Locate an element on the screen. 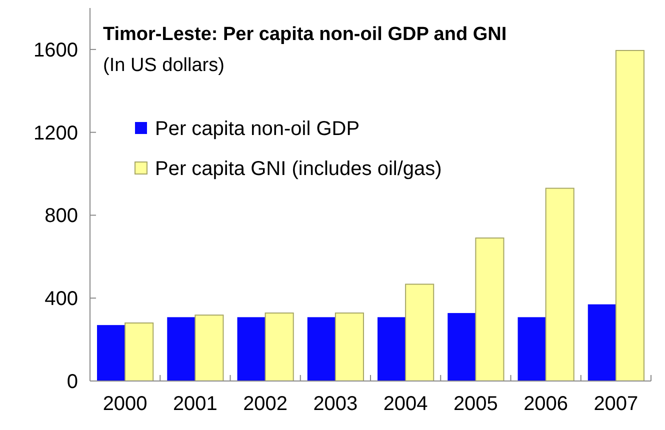  legend-label: Per capita non-oil GDP is located at coordinates (257, 129).